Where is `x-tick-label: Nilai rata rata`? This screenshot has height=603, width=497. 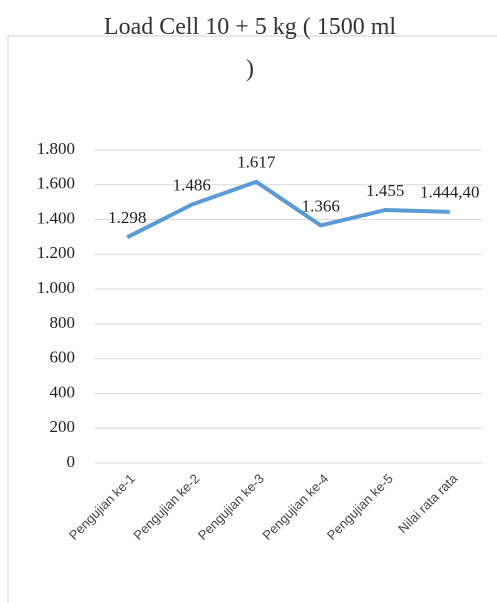 x-tick-label: Nilai rata rata is located at coordinates (428, 503).